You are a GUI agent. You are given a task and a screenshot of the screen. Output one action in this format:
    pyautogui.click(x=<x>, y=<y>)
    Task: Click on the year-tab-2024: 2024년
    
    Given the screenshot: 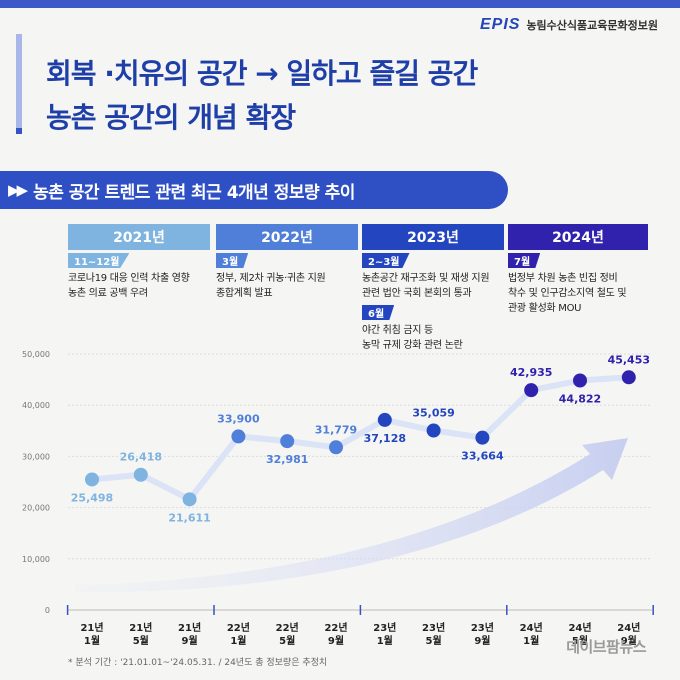 What is the action you would take?
    pyautogui.click(x=578, y=237)
    